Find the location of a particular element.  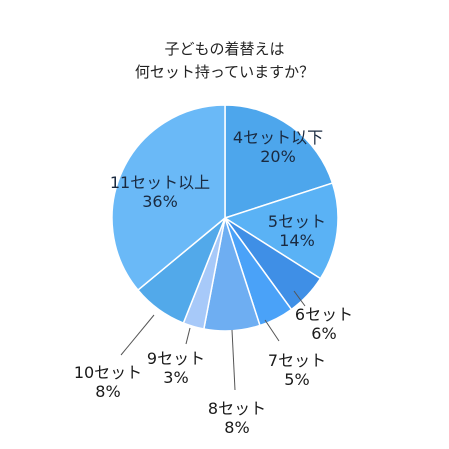

slice-label-4: 7セット 5% is located at coordinates (297, 370).